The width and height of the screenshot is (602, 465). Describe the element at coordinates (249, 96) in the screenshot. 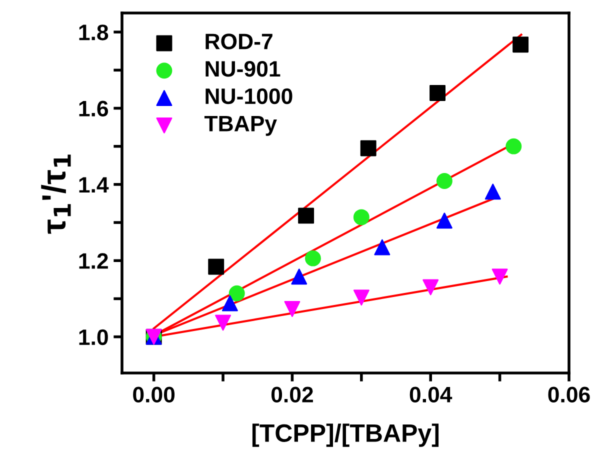

I see `legend-label: NU-1000` at that location.